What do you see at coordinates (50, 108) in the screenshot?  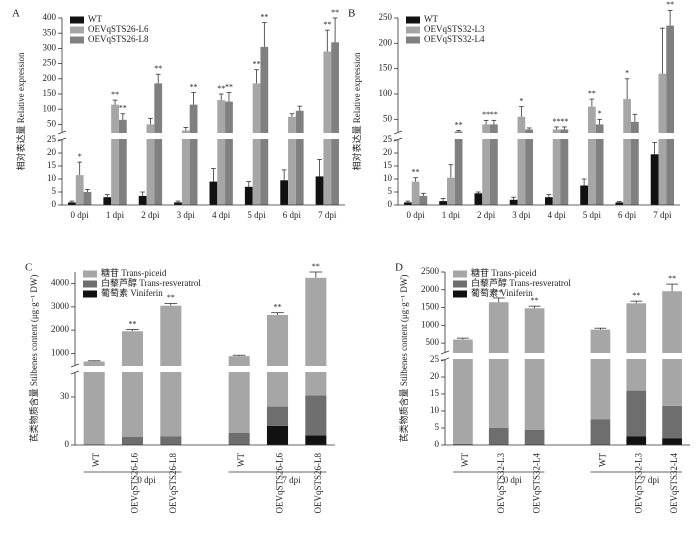 I see `y-tick-label: 100` at bounding box center [50, 108].